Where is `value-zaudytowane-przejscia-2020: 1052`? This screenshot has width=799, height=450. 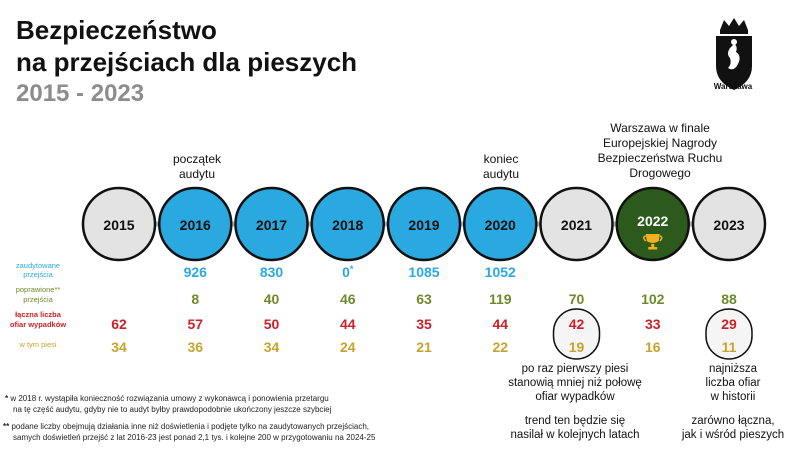 value-zaudytowane-przejscia-2020: 1052 is located at coordinates (500, 272).